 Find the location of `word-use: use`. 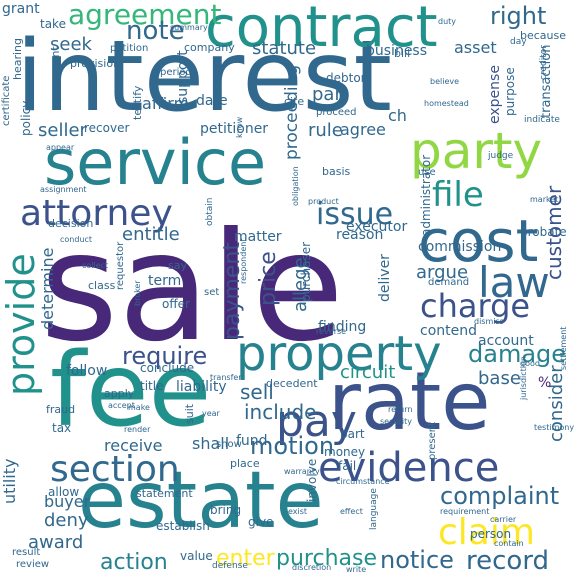

word-use: use is located at coordinates (427, 172).